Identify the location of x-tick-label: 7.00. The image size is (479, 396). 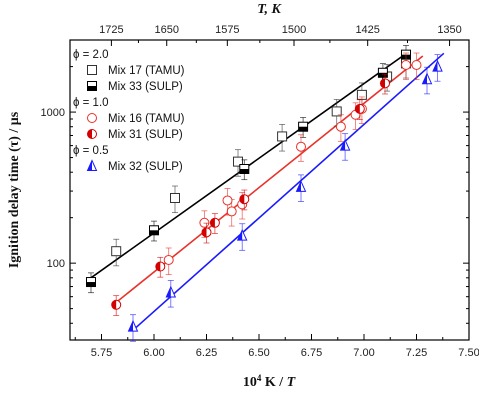
(363, 353).